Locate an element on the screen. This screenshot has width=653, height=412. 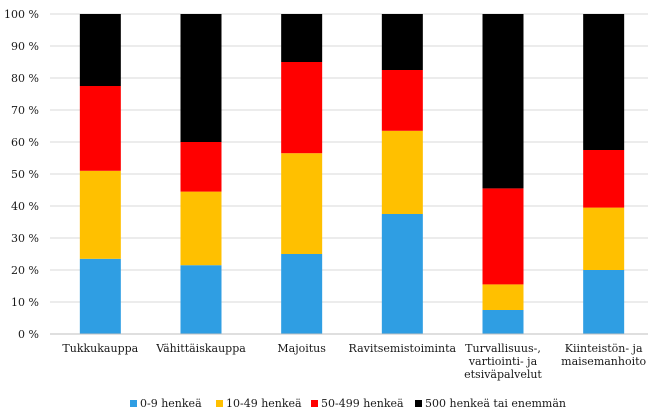
legend-label: 500 henkeä tai enemmän is located at coordinates (495, 403).